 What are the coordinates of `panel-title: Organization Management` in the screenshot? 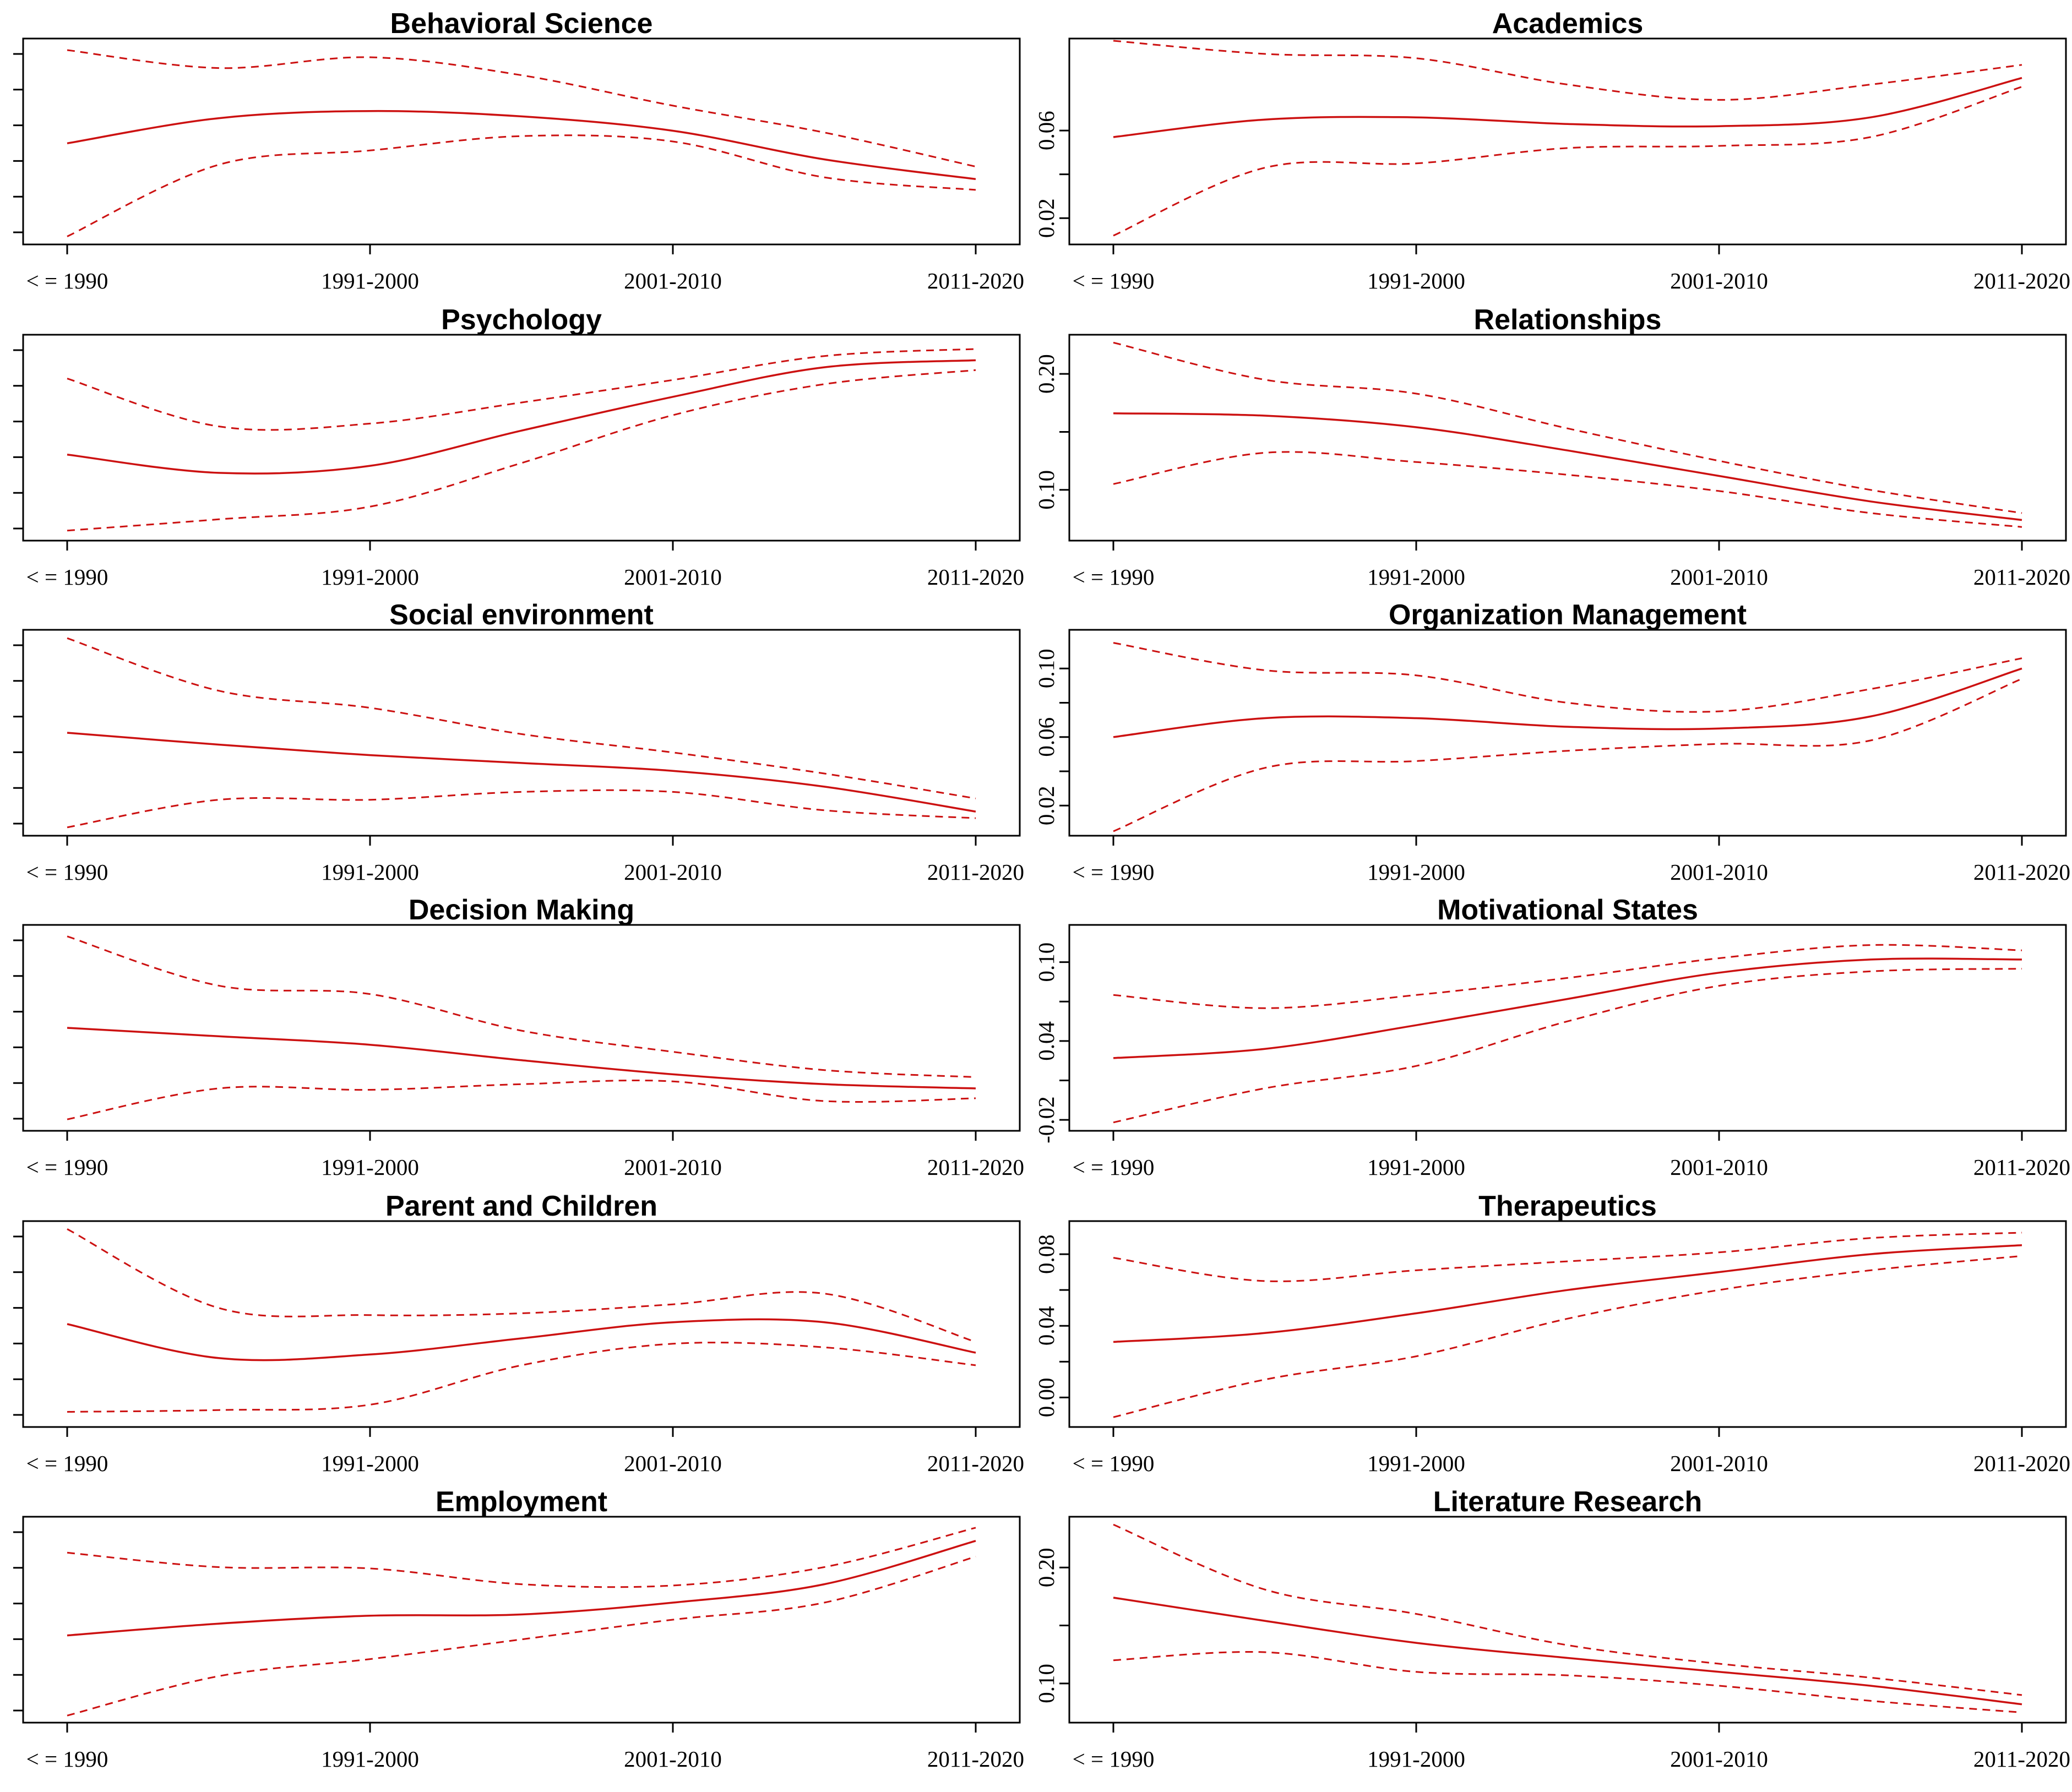 It's located at (1568, 615).